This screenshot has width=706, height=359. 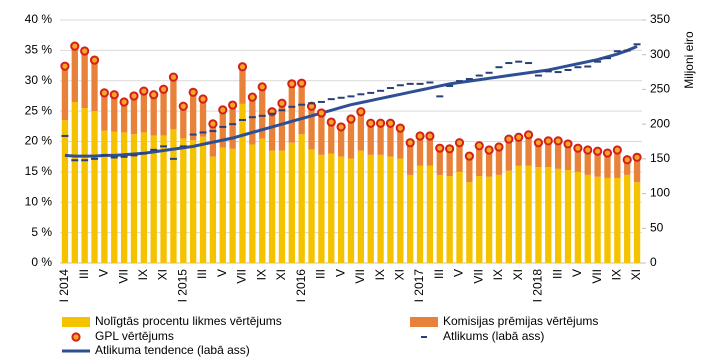 I want to click on x-tick-label: XI, so click(x=163, y=274).